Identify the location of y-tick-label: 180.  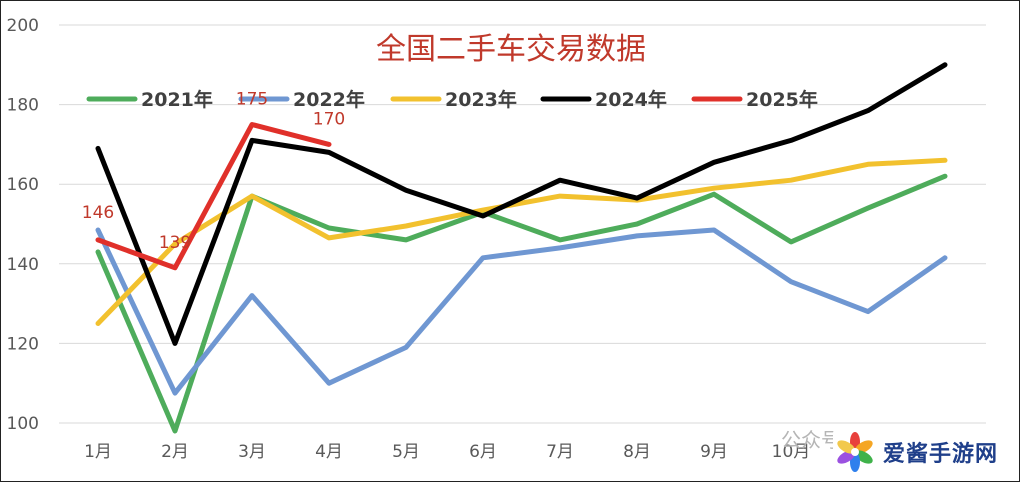
(23, 106).